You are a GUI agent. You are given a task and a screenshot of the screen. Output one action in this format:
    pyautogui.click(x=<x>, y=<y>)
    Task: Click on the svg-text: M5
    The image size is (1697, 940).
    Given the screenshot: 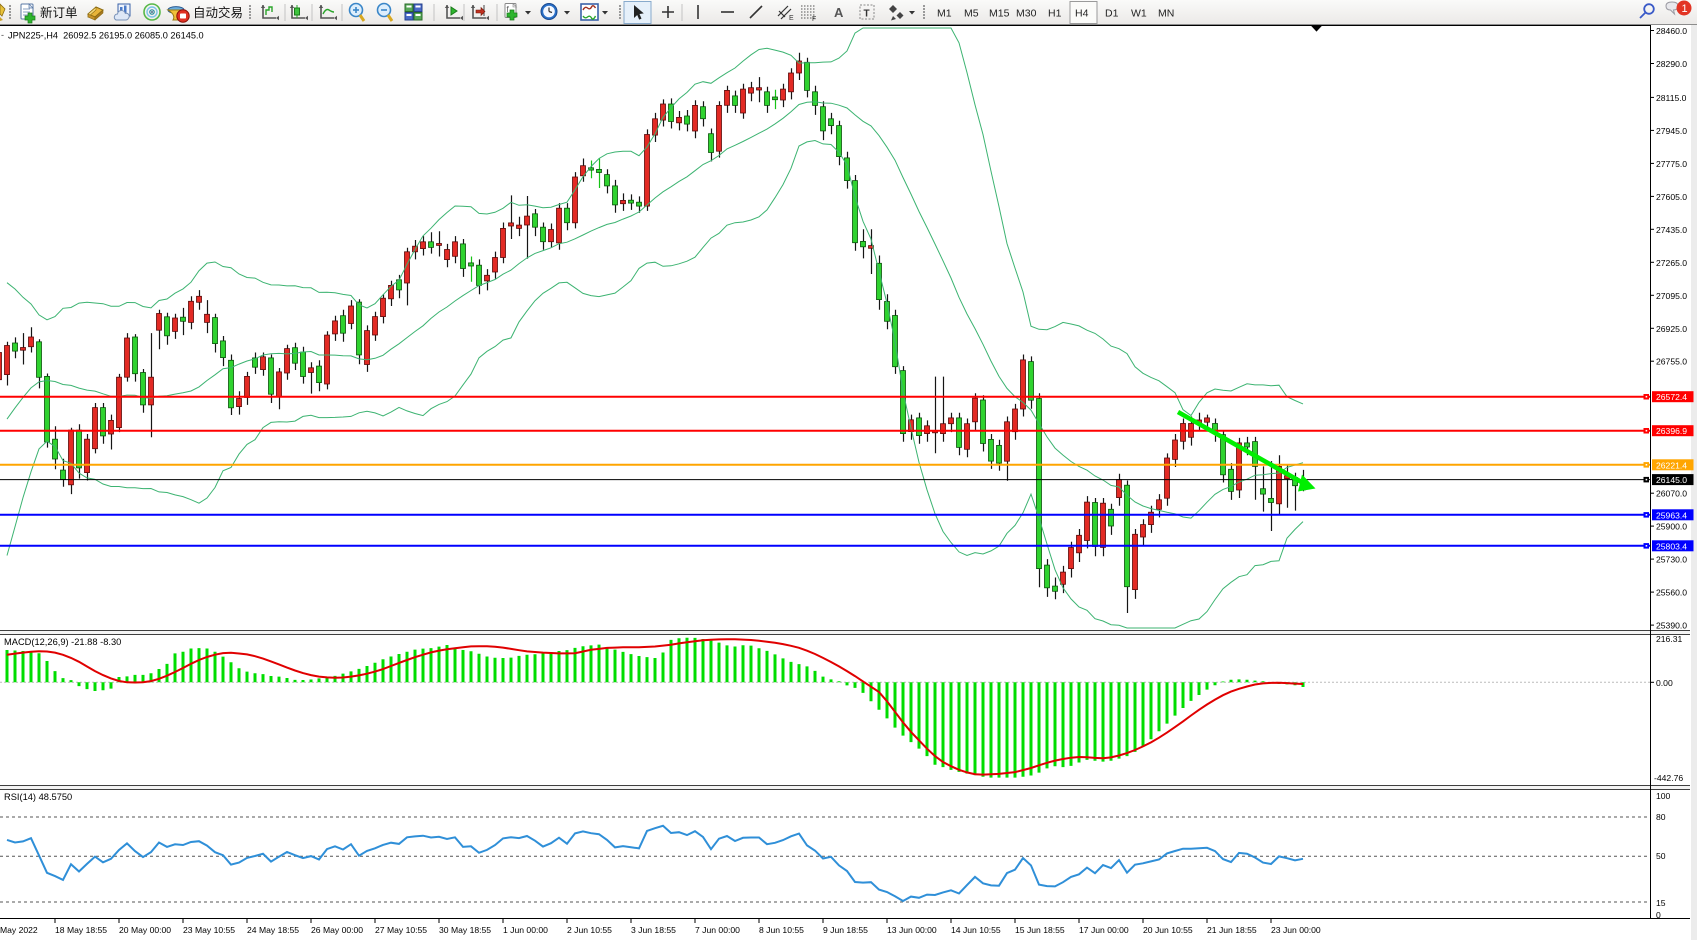 What is the action you would take?
    pyautogui.click(x=971, y=14)
    